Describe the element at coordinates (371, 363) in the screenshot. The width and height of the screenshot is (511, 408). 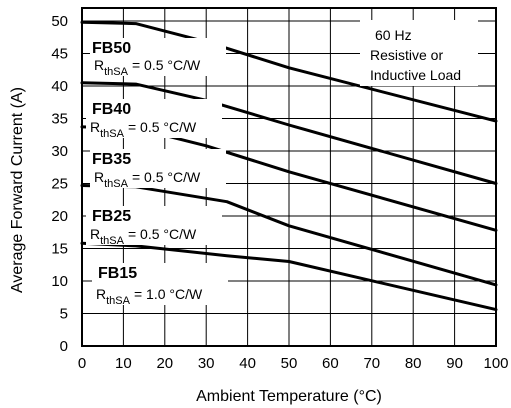
I see `x-tick-label: 70` at that location.